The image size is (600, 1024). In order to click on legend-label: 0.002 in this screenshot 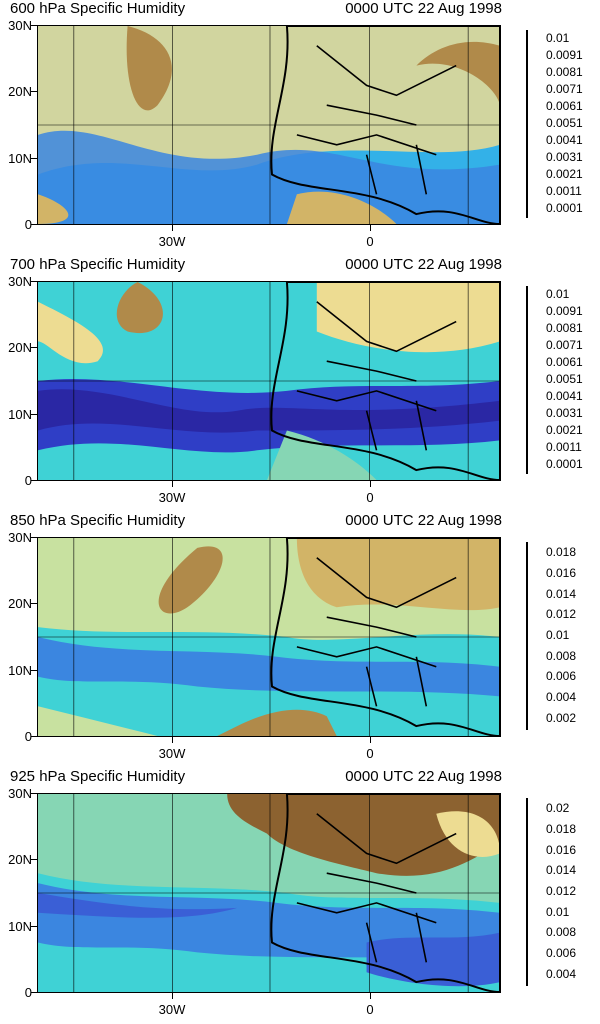, I will do `click(561, 717)`.